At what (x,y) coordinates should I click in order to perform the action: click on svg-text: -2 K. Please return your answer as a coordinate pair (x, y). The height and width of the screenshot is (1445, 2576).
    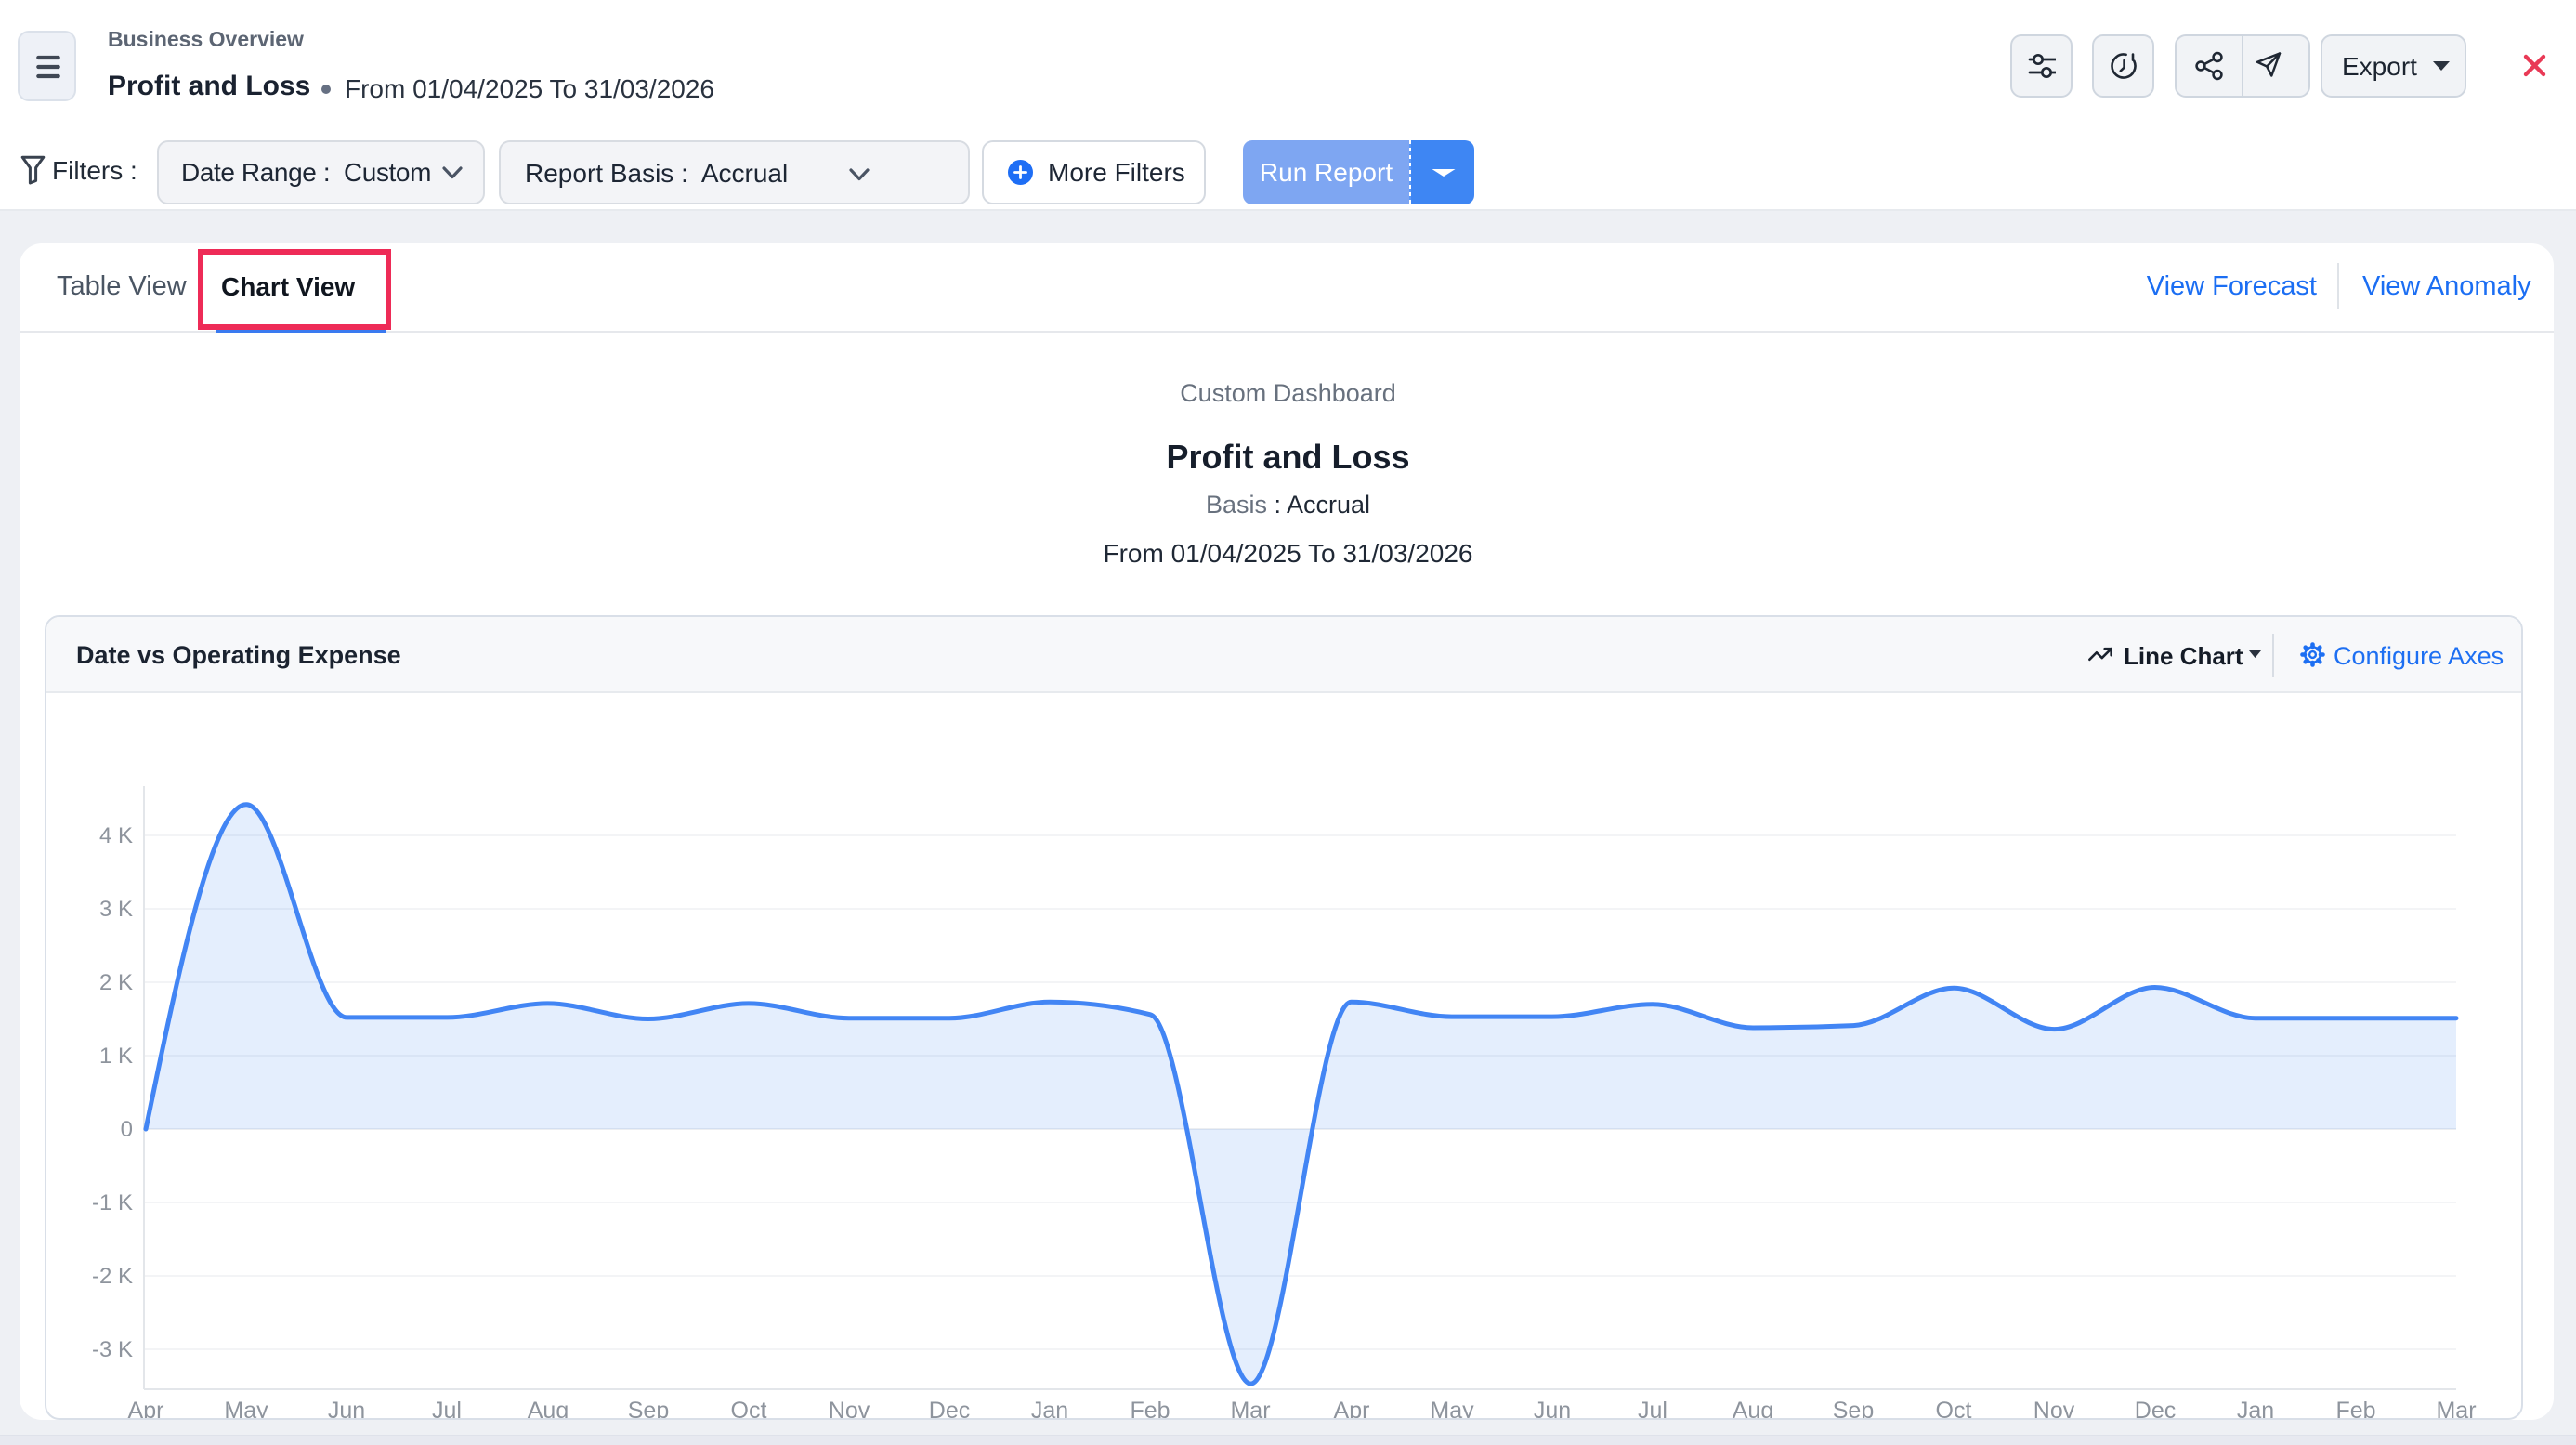
    Looking at the image, I should click on (112, 1276).